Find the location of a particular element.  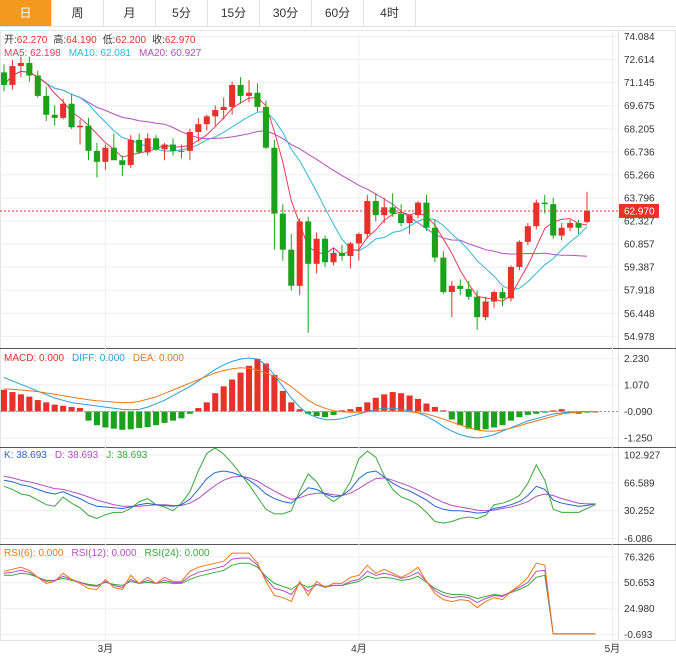

x-tick-label: 4月 is located at coordinates (359, 649).